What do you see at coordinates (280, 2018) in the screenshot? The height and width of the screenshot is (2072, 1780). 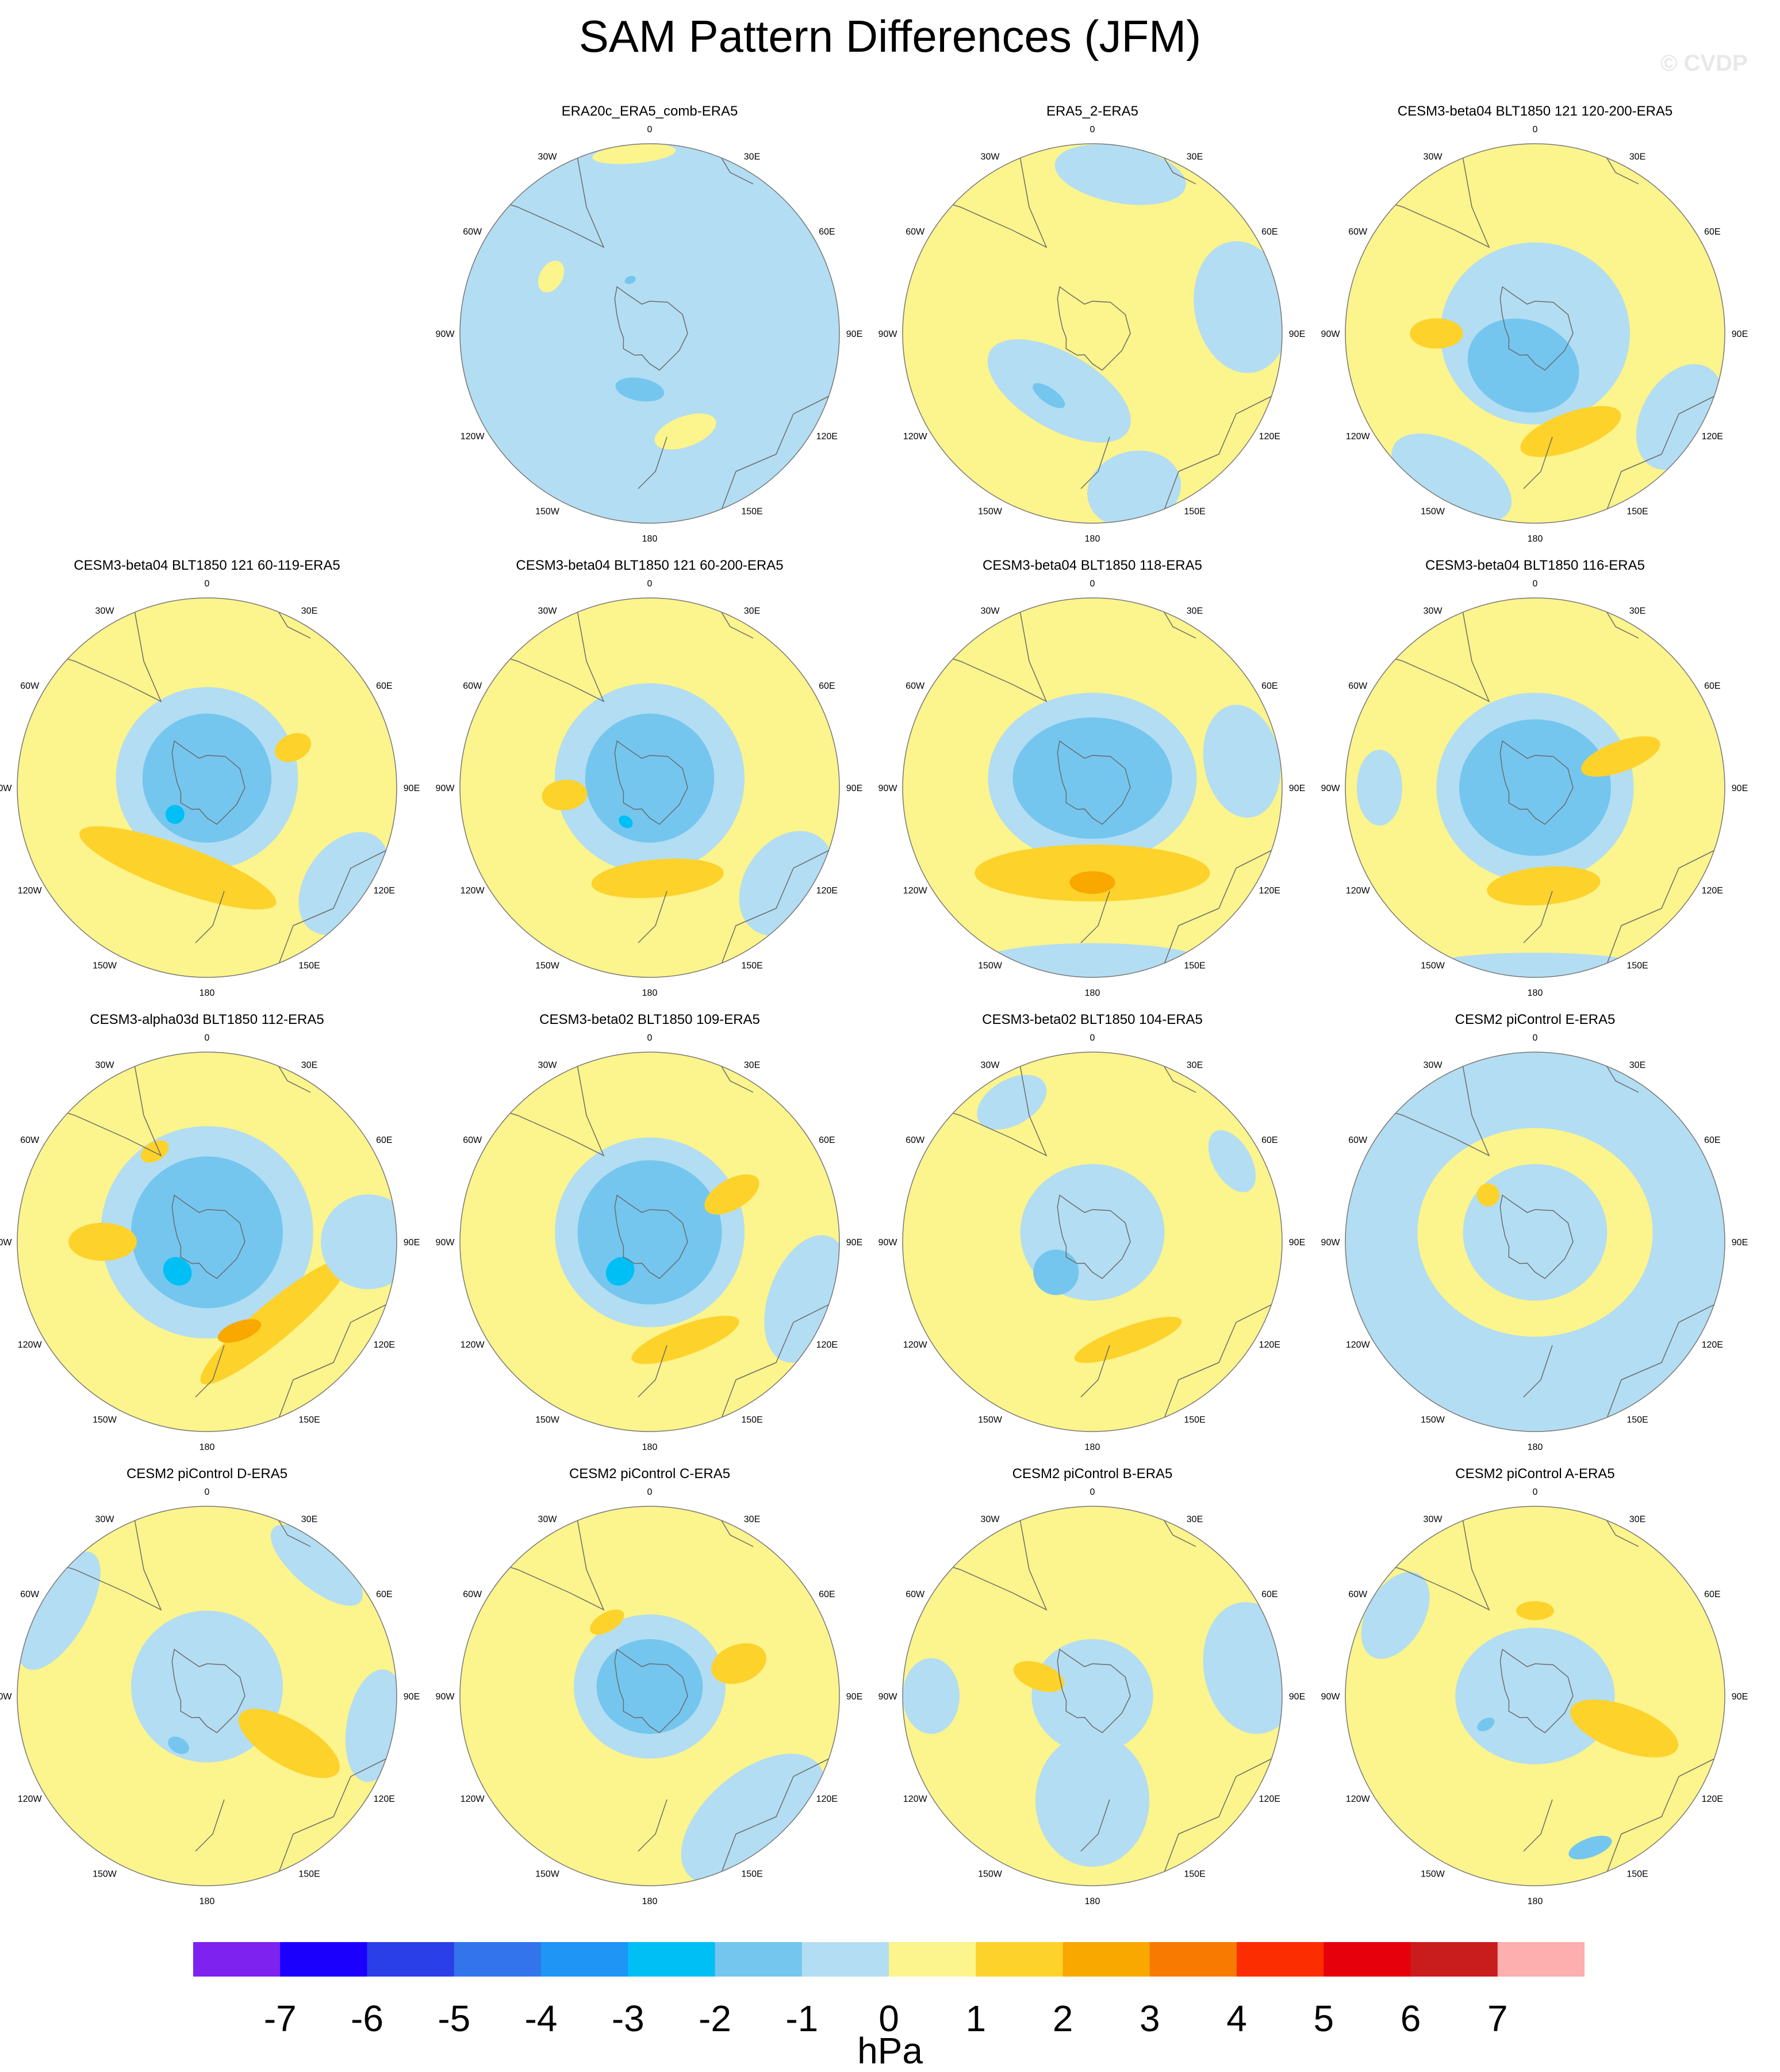 I see `colorbar-tick-label: -7` at bounding box center [280, 2018].